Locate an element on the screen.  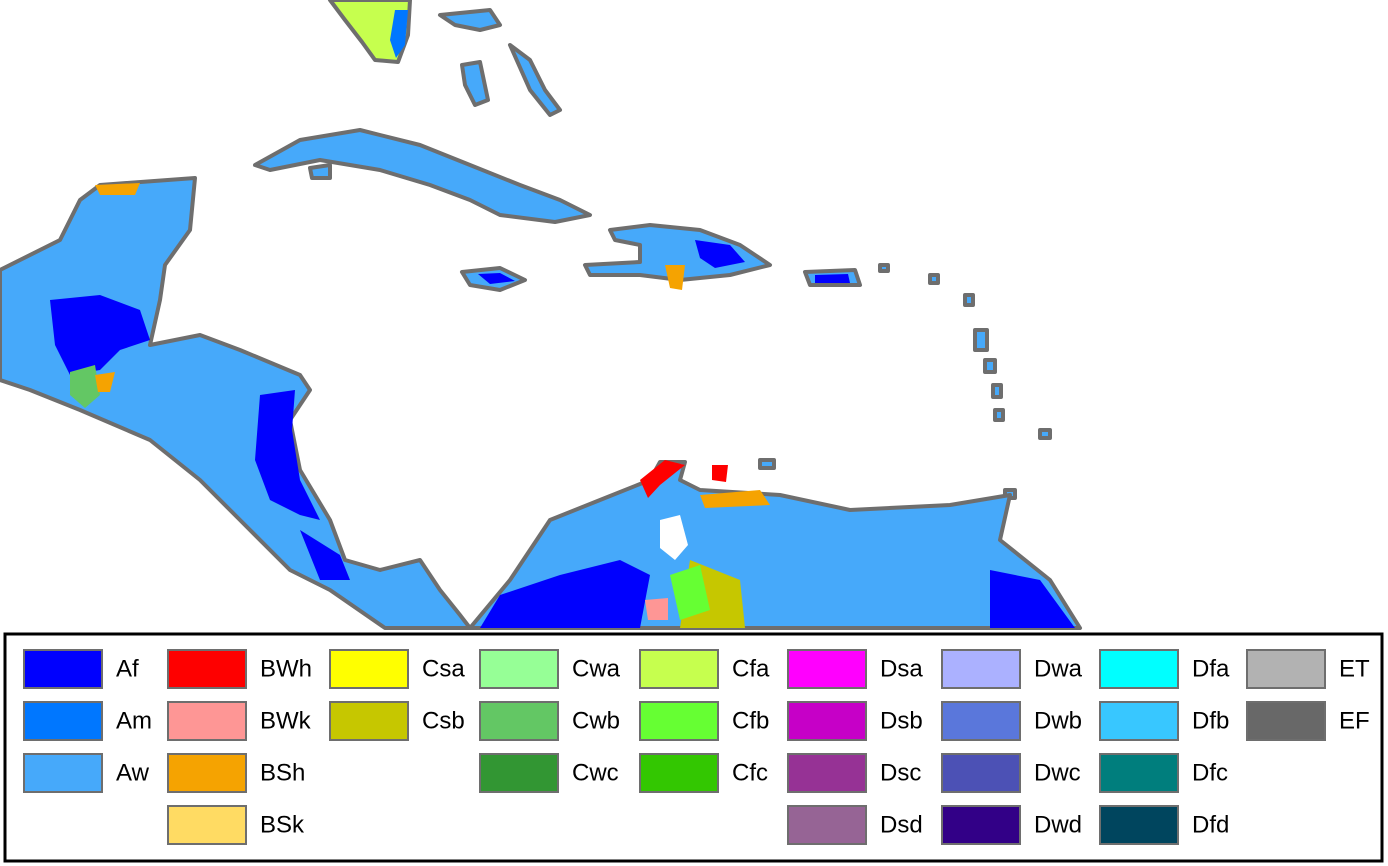
legend-label: BWh is located at coordinates (286, 668).